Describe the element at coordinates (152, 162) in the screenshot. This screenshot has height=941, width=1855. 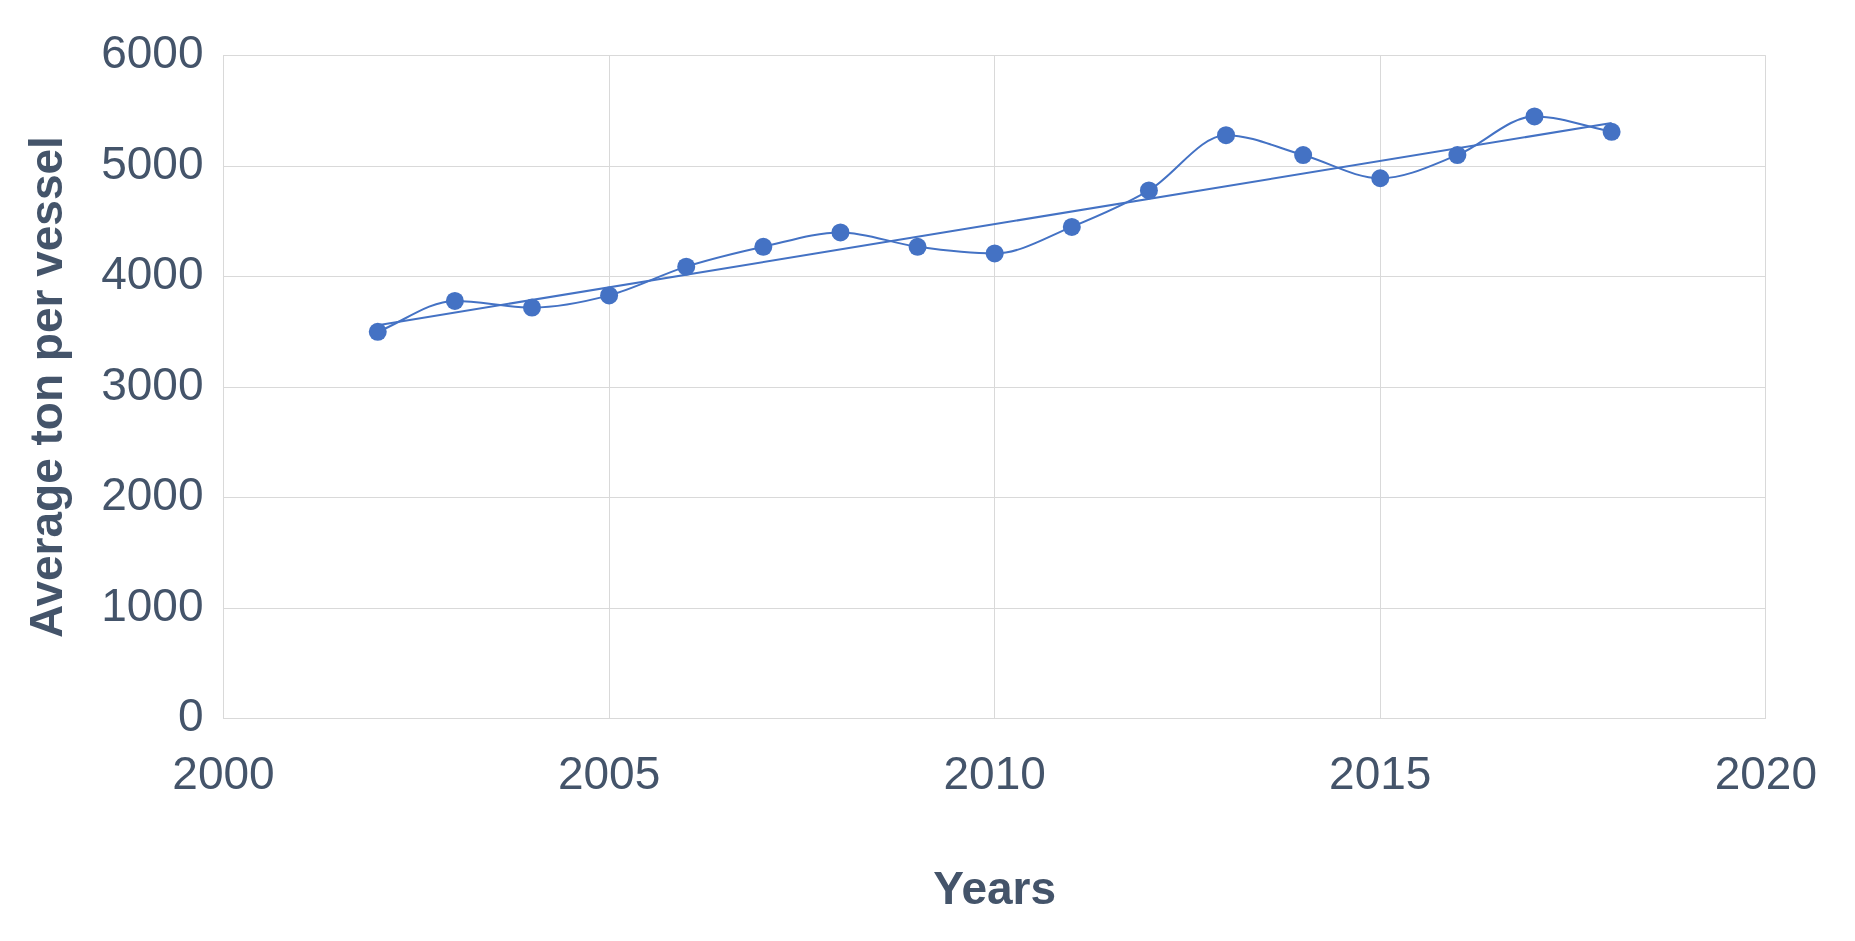
I see `y-tick-label: 5000` at that location.